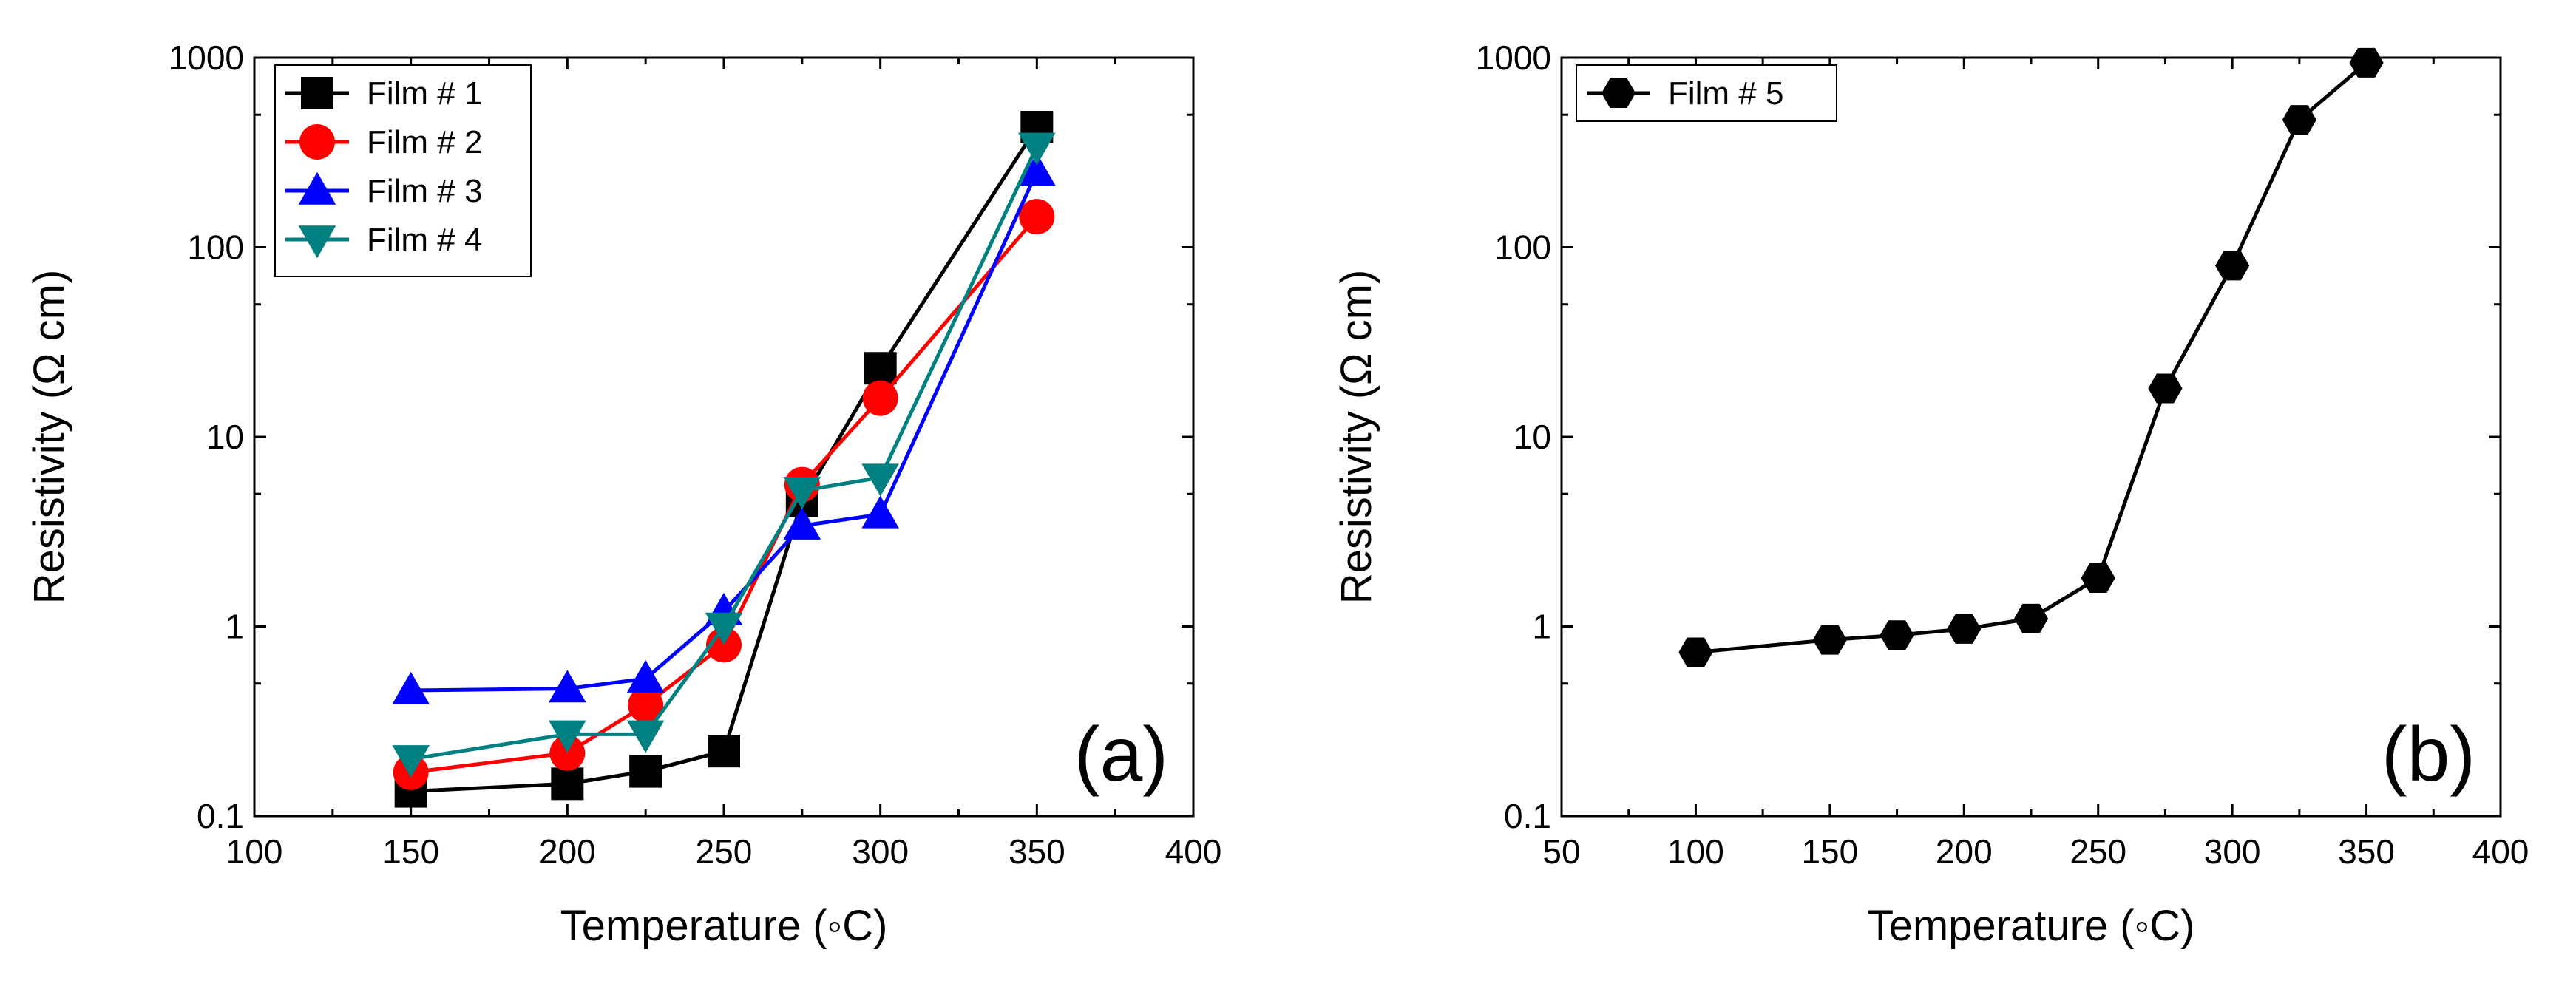 This screenshot has width=2576, height=992. What do you see at coordinates (2428, 755) in the screenshot?
I see `panel-label: (b)` at bounding box center [2428, 755].